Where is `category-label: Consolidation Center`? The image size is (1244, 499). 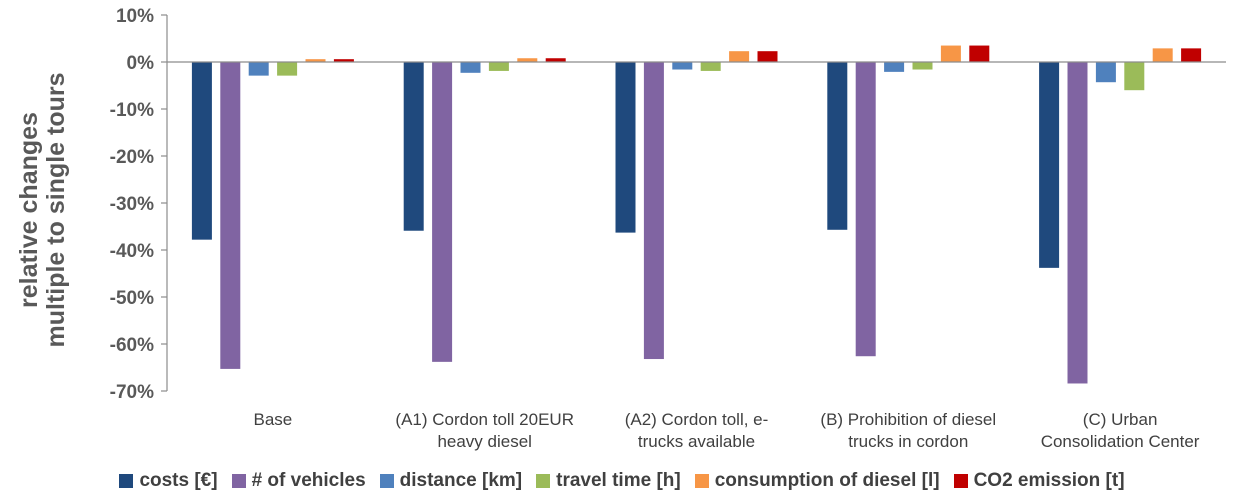
category-label: Consolidation Center is located at coordinates (1120, 441).